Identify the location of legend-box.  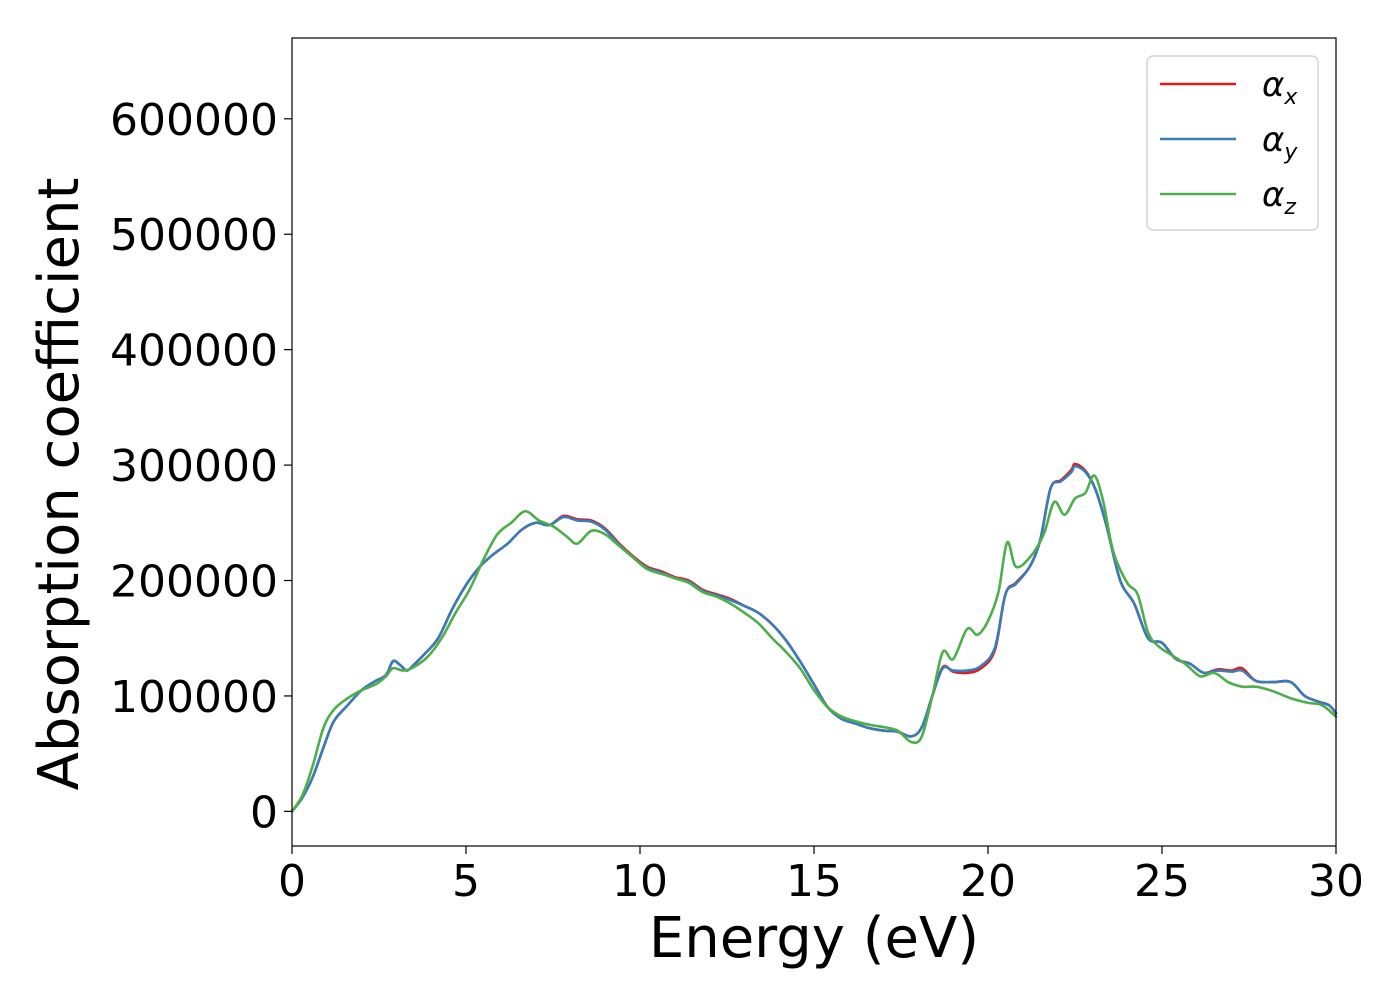
(1232, 143).